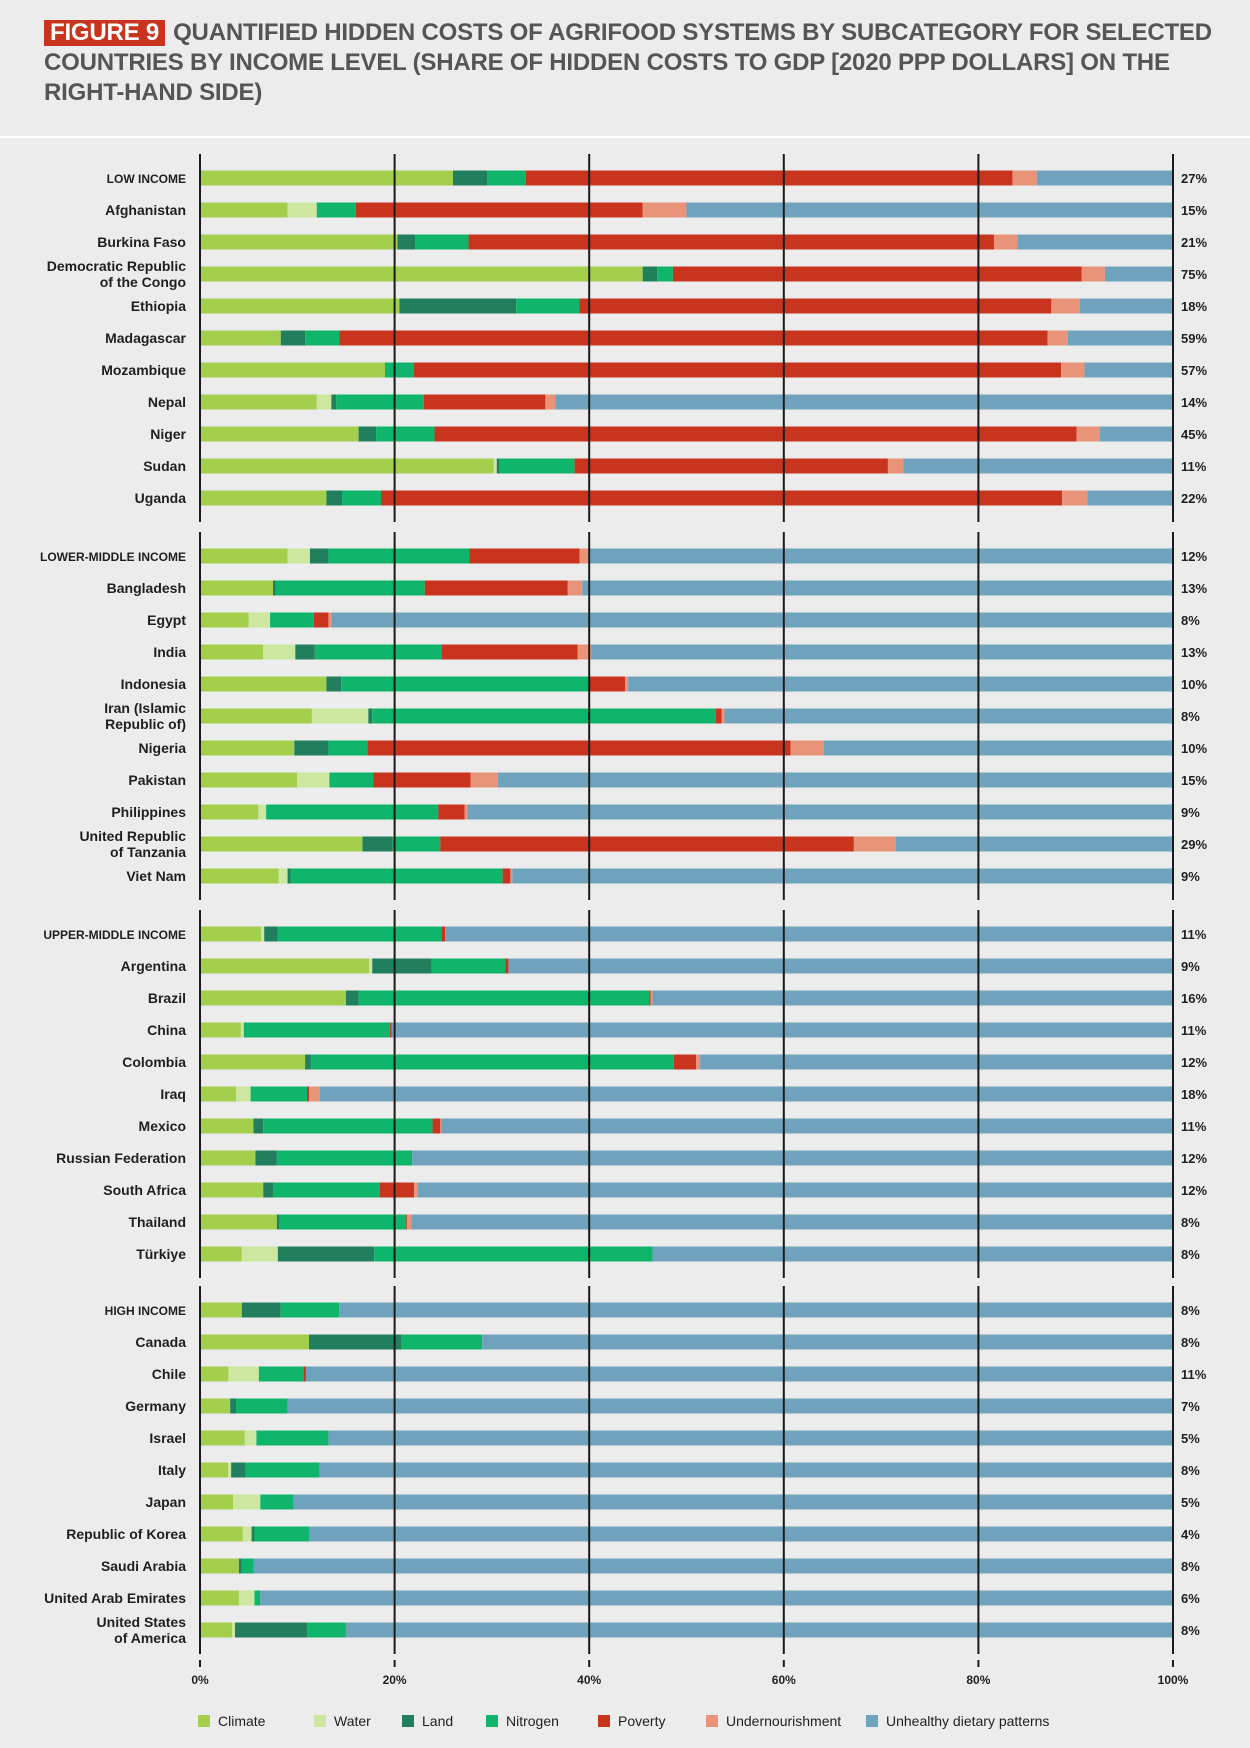 This screenshot has width=1250, height=1748. I want to click on country-label: Ethiopia, so click(158, 306).